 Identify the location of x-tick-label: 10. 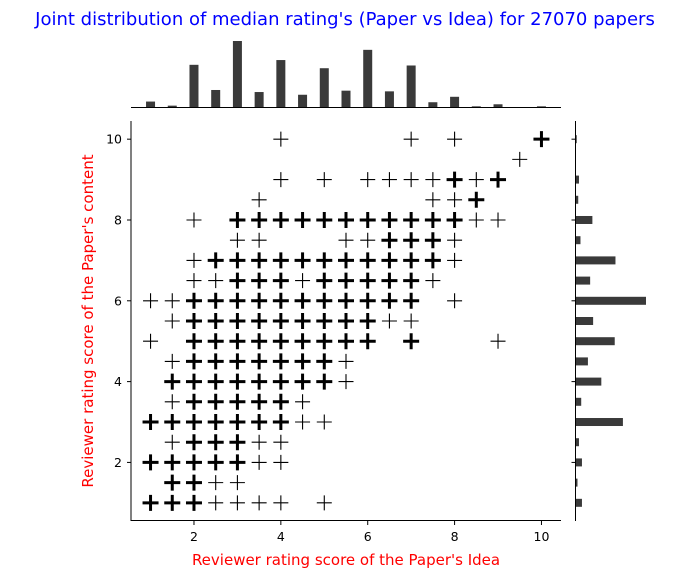
(542, 536).